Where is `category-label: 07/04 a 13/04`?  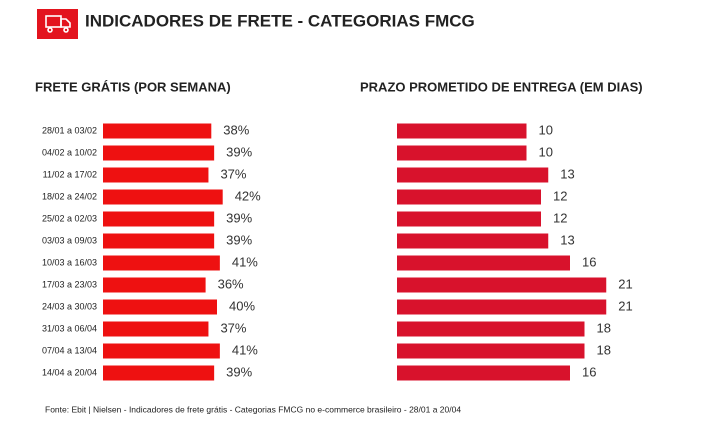 category-label: 07/04 a 13/04 is located at coordinates (69, 350).